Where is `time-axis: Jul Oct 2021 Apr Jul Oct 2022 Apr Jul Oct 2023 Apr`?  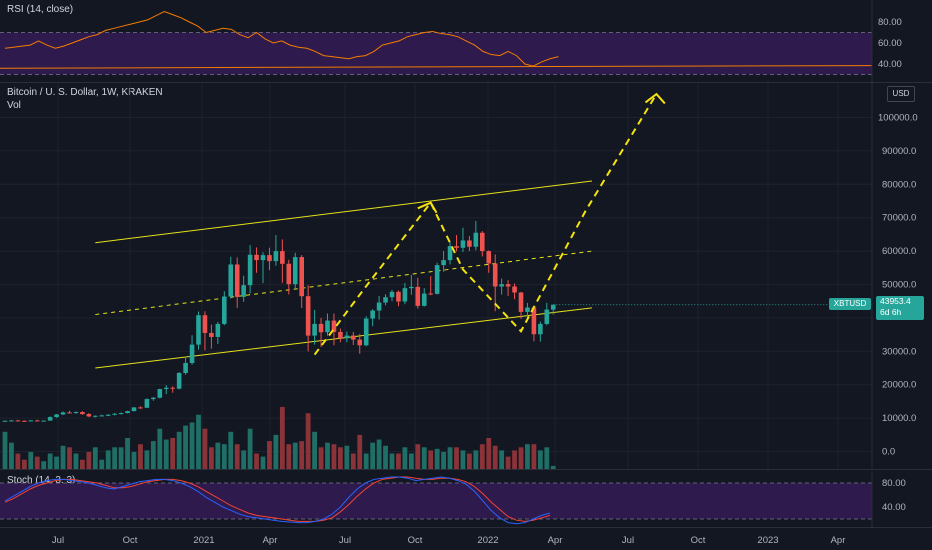 time-axis: Jul Oct 2021 Apr Jul Oct 2022 Apr Jul Oct 2023 Apr is located at coordinates (466, 539).